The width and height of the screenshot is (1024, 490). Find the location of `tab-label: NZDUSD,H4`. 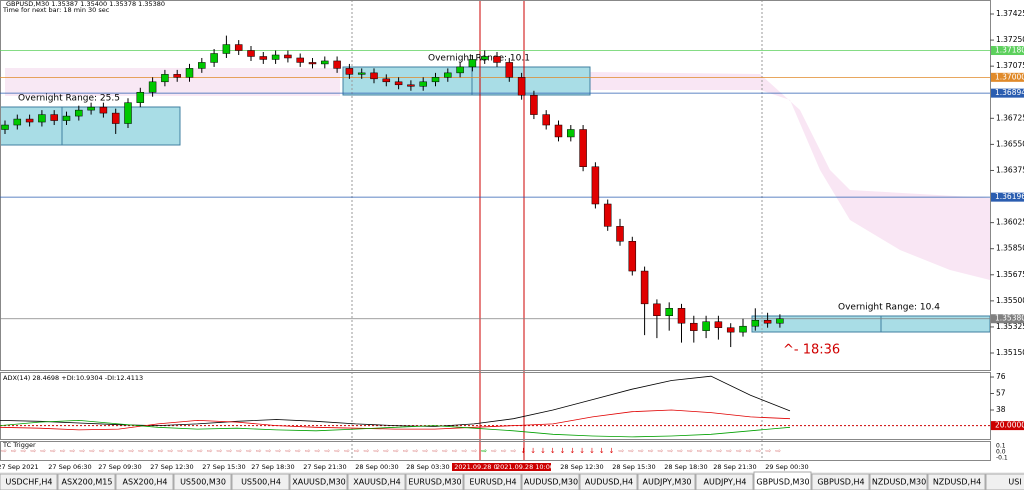

tab-label: NZDUSD,H4 is located at coordinates (957, 482).